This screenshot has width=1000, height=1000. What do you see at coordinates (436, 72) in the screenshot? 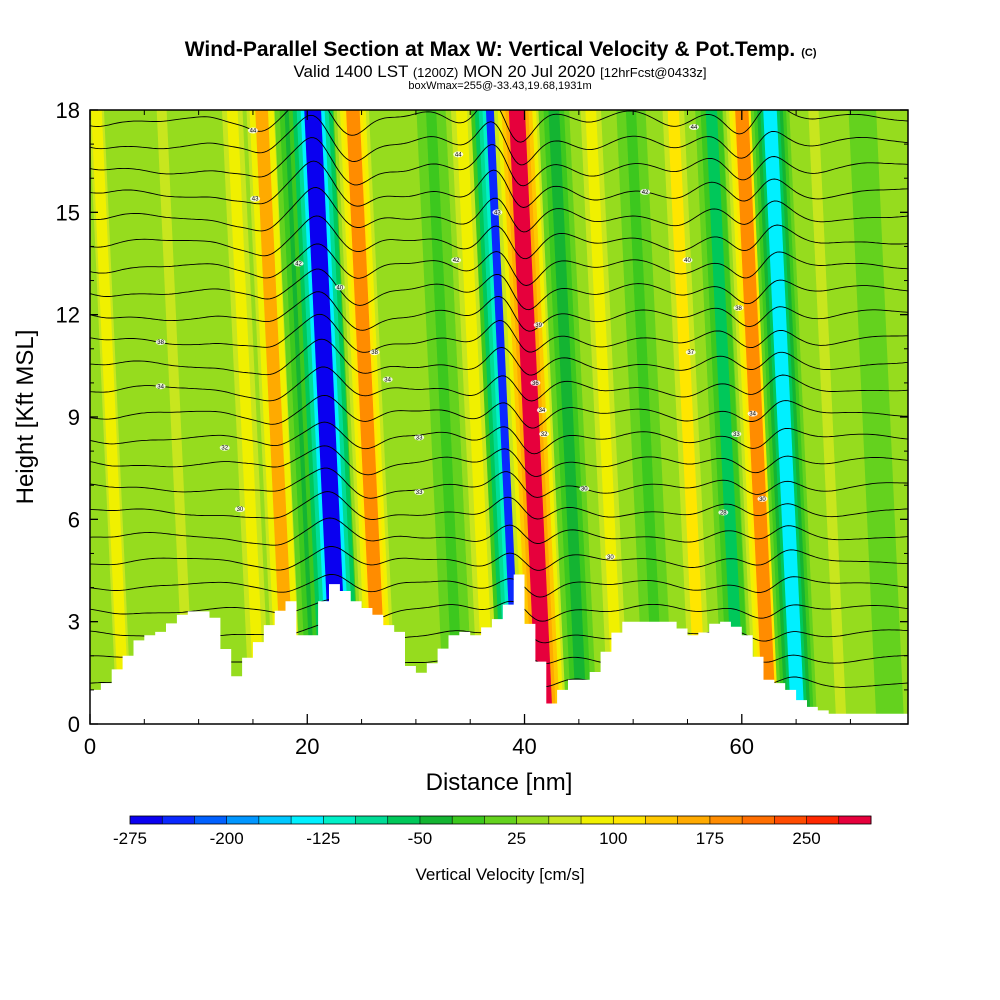
I see `subtitle-utc: (1200Z)` at bounding box center [436, 72].